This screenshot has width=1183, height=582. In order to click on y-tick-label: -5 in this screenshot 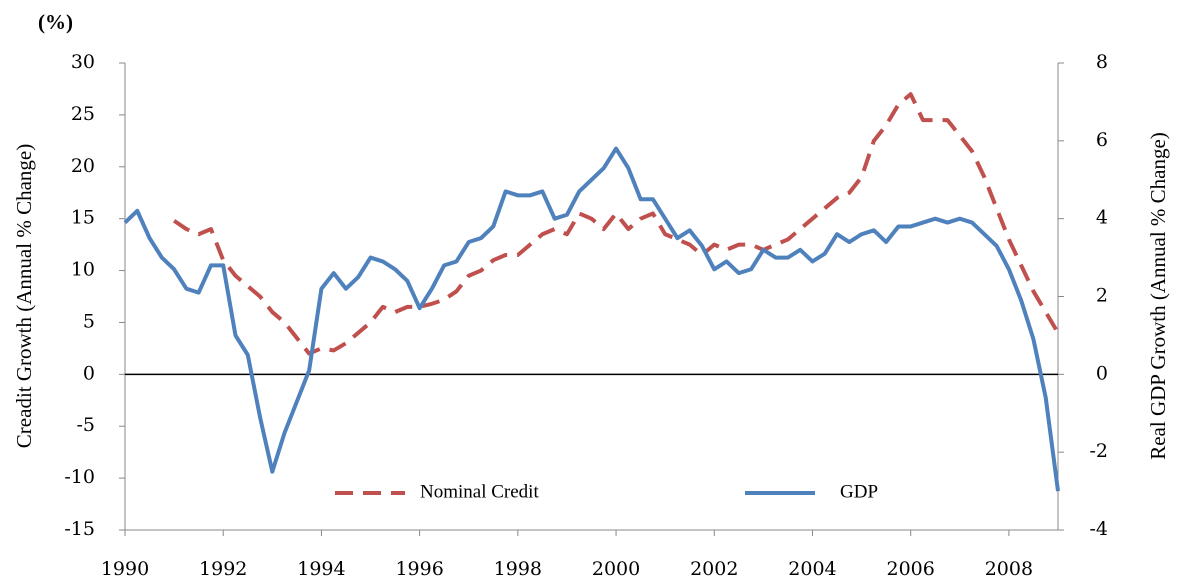, I will do `click(85, 425)`.